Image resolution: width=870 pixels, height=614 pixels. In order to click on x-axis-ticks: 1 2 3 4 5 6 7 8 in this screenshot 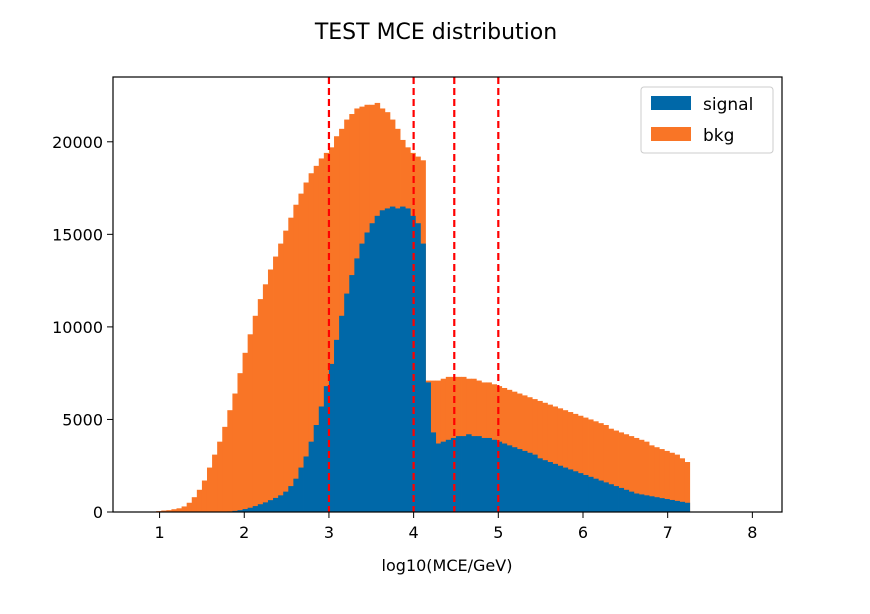, I will do `click(455, 527)`.